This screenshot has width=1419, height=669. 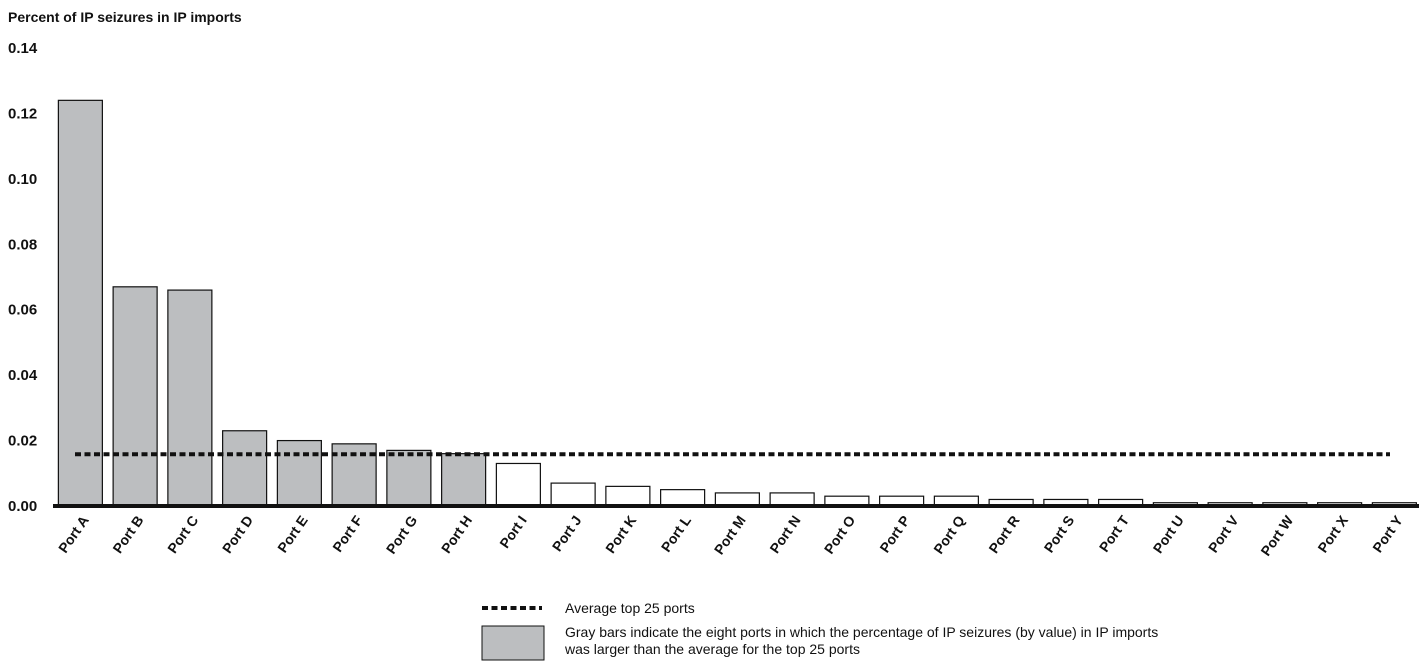 I want to click on x-tick-label-port-y: Port Y, so click(x=1387, y=533).